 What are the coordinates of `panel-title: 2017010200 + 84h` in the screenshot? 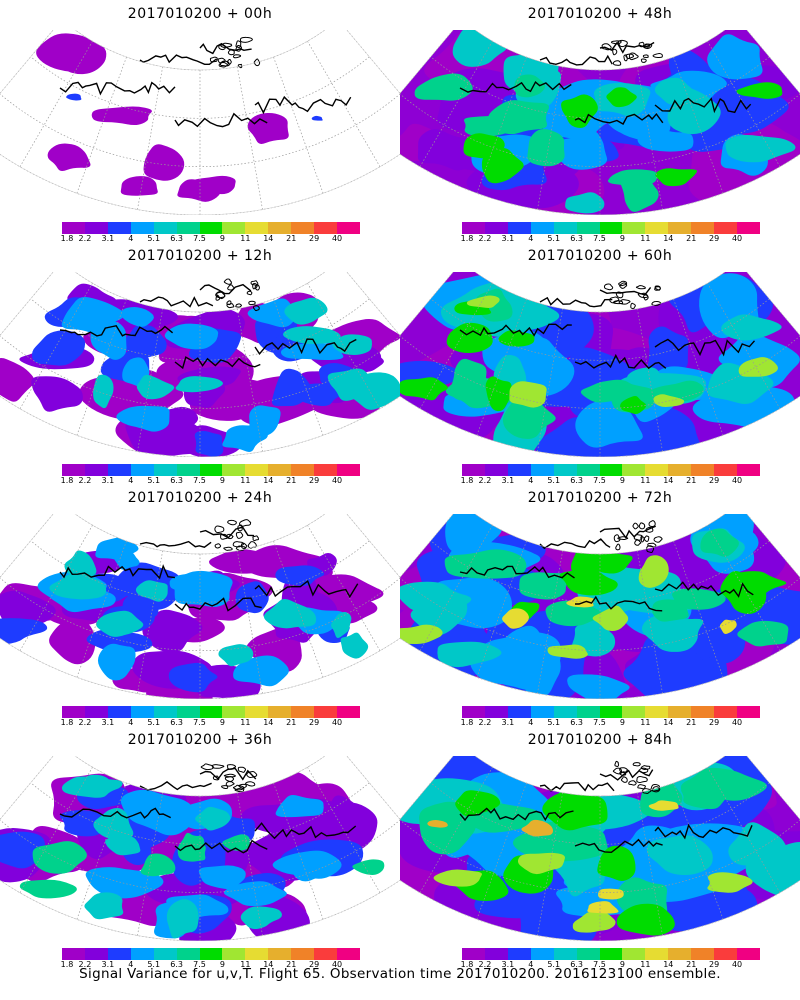 It's located at (600, 740).